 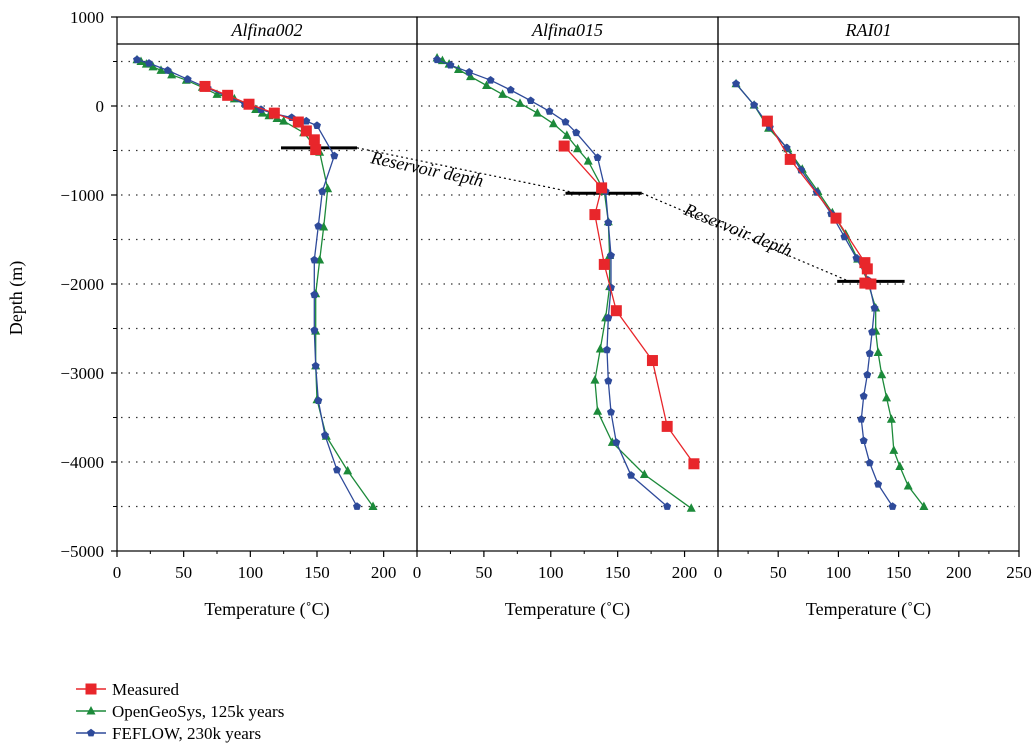 I want to click on legend-opengeosys-marker, so click(x=91, y=710).